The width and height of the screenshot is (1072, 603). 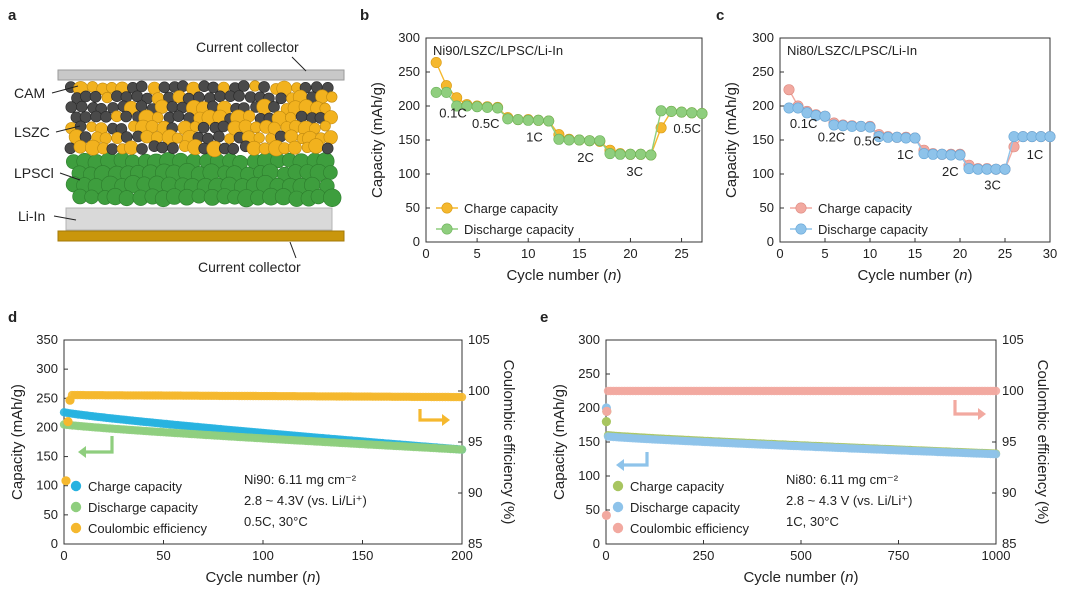 What do you see at coordinates (996, 391) in the screenshot?
I see `series-2-point` at bounding box center [996, 391].